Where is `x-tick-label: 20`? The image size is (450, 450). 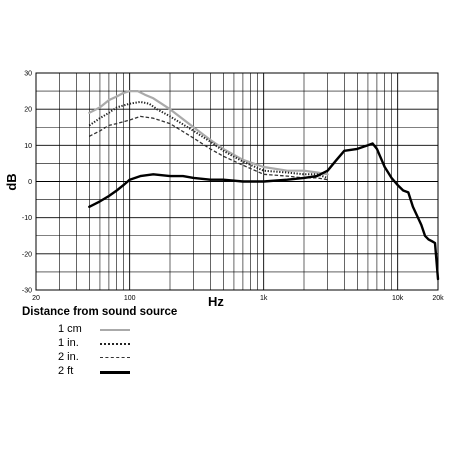 x-tick-label: 20 is located at coordinates (36, 298).